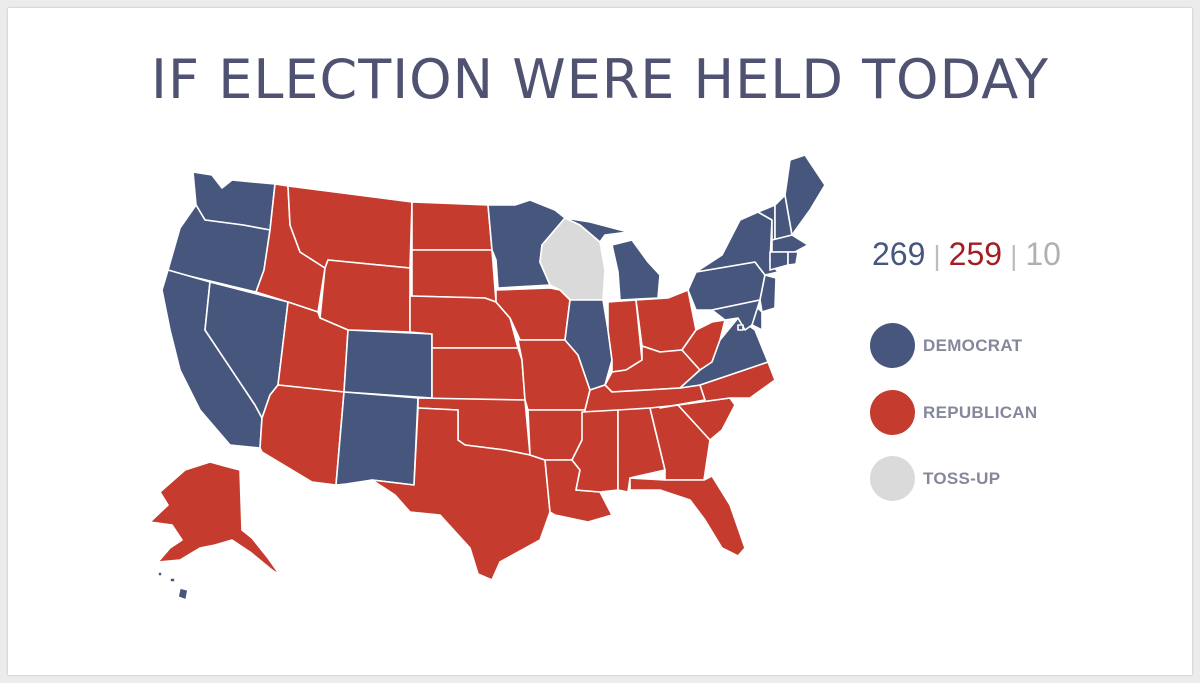  Describe the element at coordinates (740, 327) in the screenshot. I see `state-dc` at that location.